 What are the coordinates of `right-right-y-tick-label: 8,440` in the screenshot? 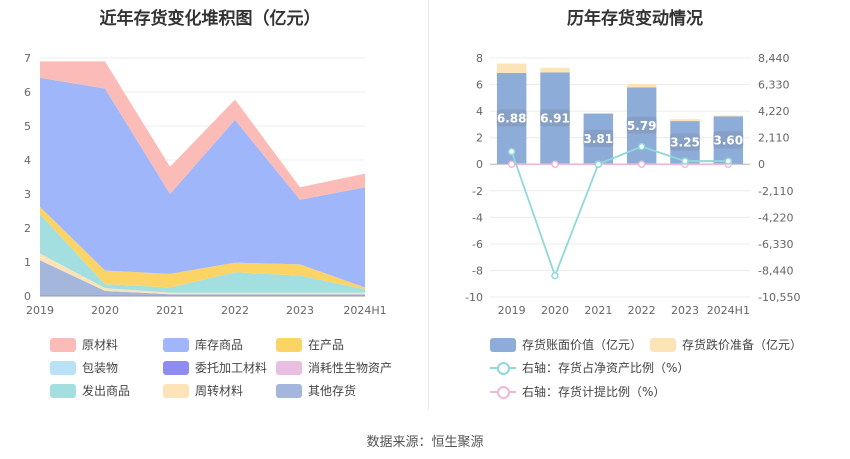 It's located at (774, 58).